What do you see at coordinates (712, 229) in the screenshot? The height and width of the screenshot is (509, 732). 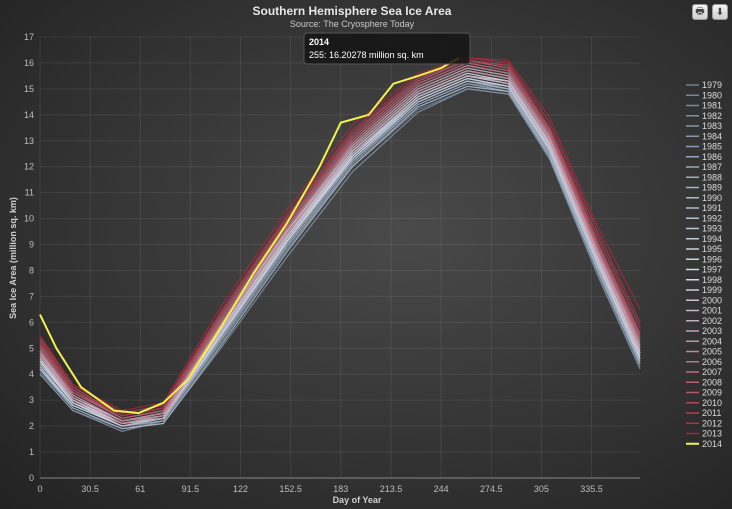 I see `legend-item-1993: 1993` at bounding box center [712, 229].